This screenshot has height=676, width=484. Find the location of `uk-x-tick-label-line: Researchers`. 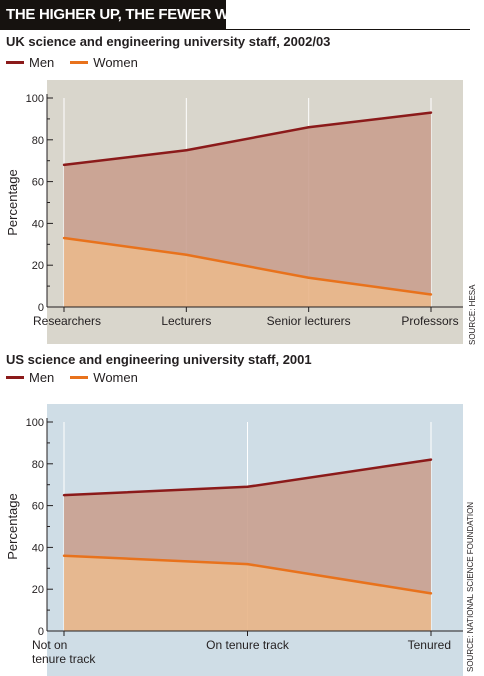

uk-x-tick-label-line: Researchers is located at coordinates (67, 321).